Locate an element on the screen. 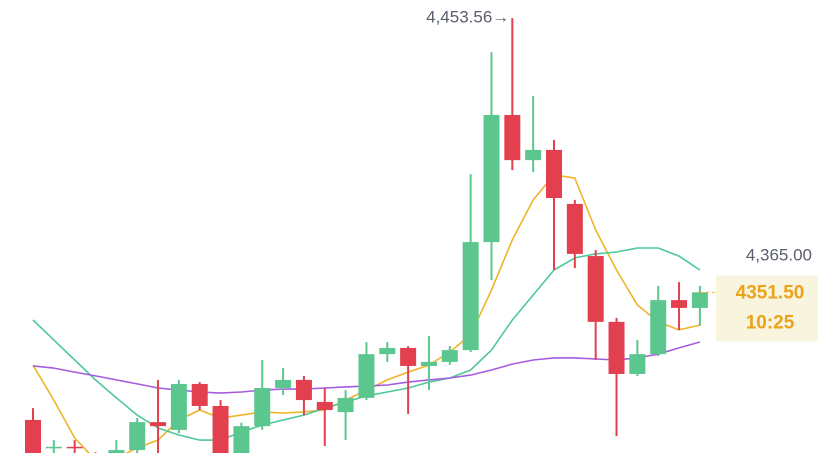 This screenshot has height=453, width=829. level-label: 4,365.00 is located at coordinates (779, 255).